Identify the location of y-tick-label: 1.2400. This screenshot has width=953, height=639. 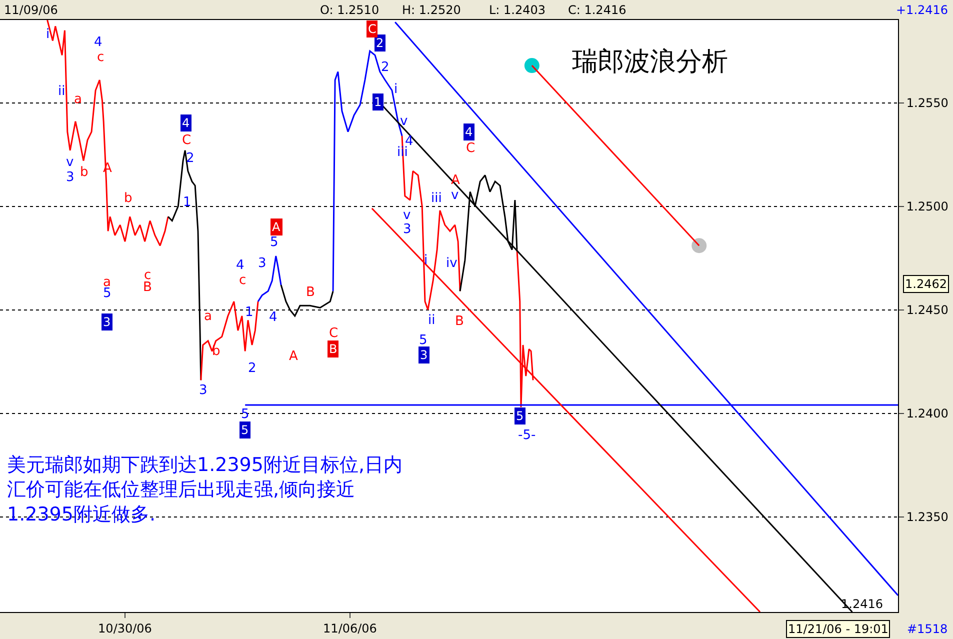
(927, 413).